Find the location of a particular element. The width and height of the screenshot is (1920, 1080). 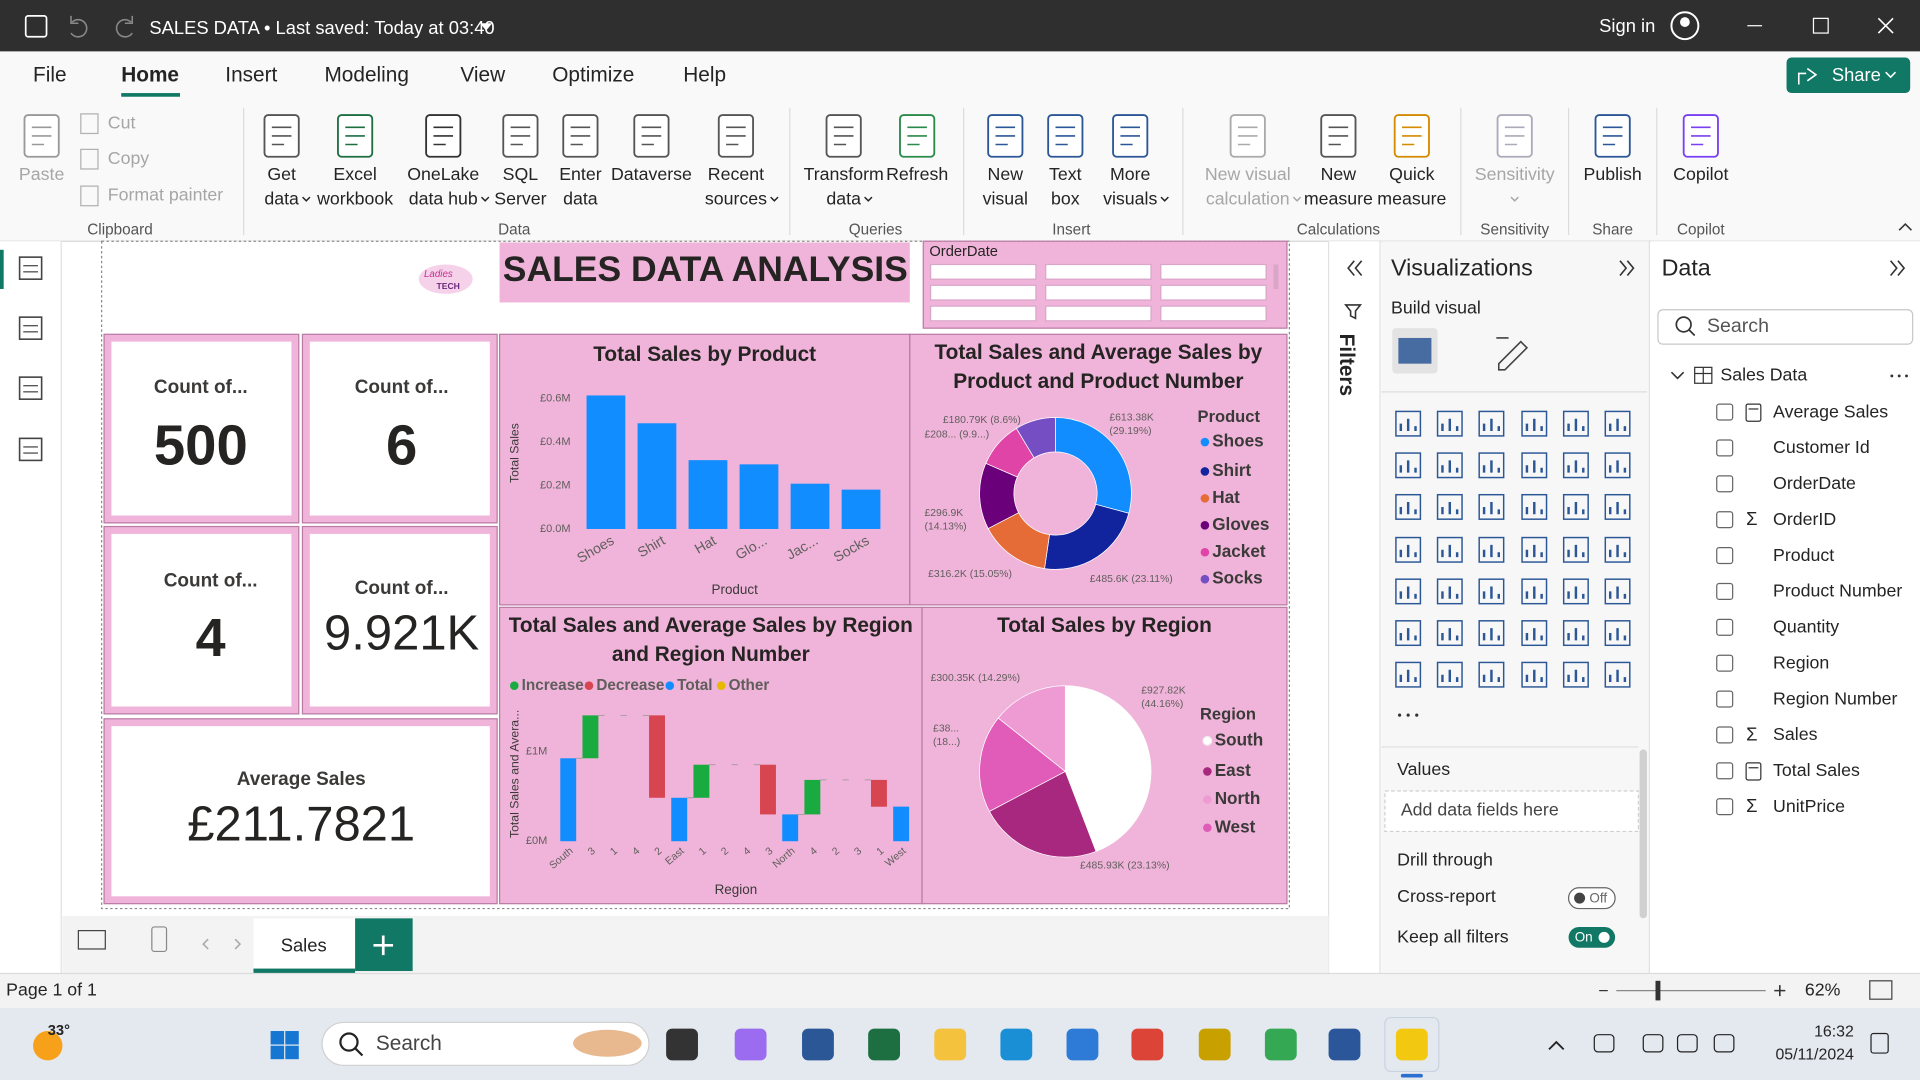

field-name: Average Sales is located at coordinates (1830, 411).